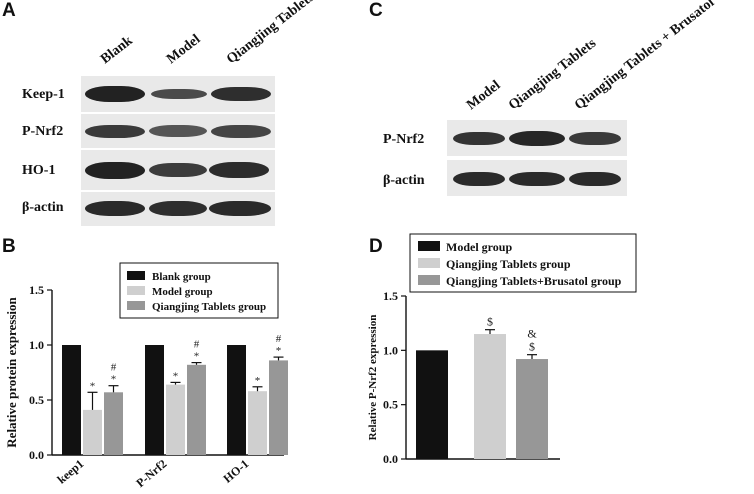  What do you see at coordinates (70, 472) in the screenshot?
I see `x-tick-label: keep1` at bounding box center [70, 472].